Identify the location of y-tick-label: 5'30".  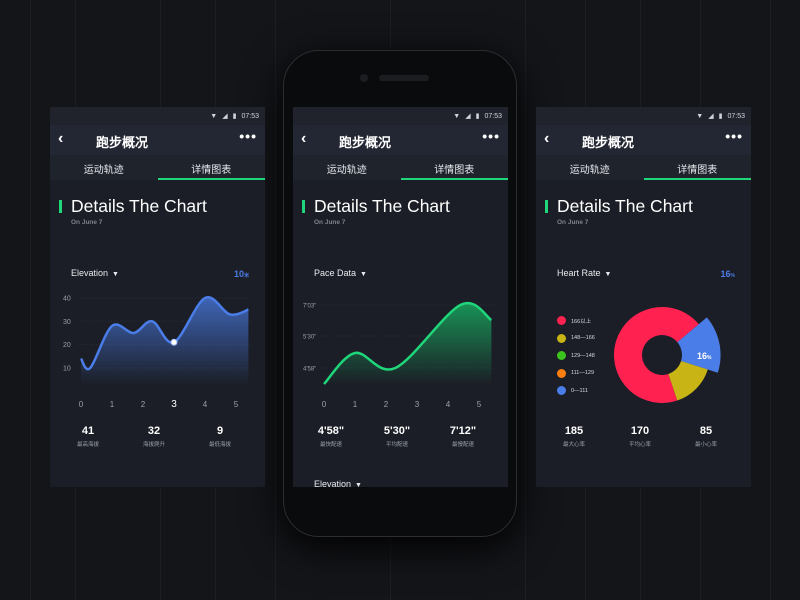
(309, 338).